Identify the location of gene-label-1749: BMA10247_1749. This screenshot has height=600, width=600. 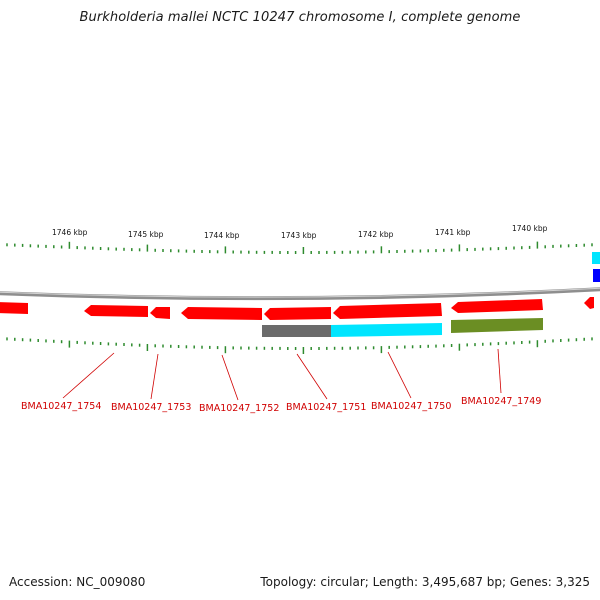
(501, 401).